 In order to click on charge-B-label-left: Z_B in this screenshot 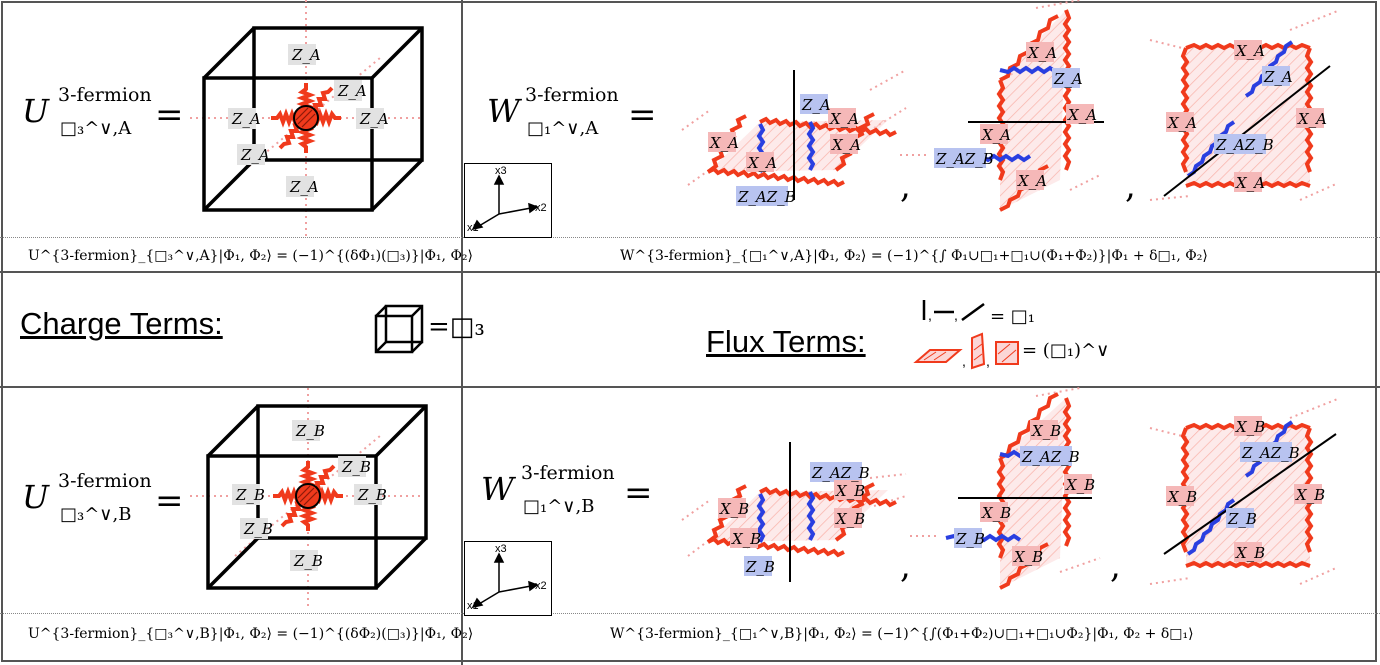, I will do `click(250, 495)`.